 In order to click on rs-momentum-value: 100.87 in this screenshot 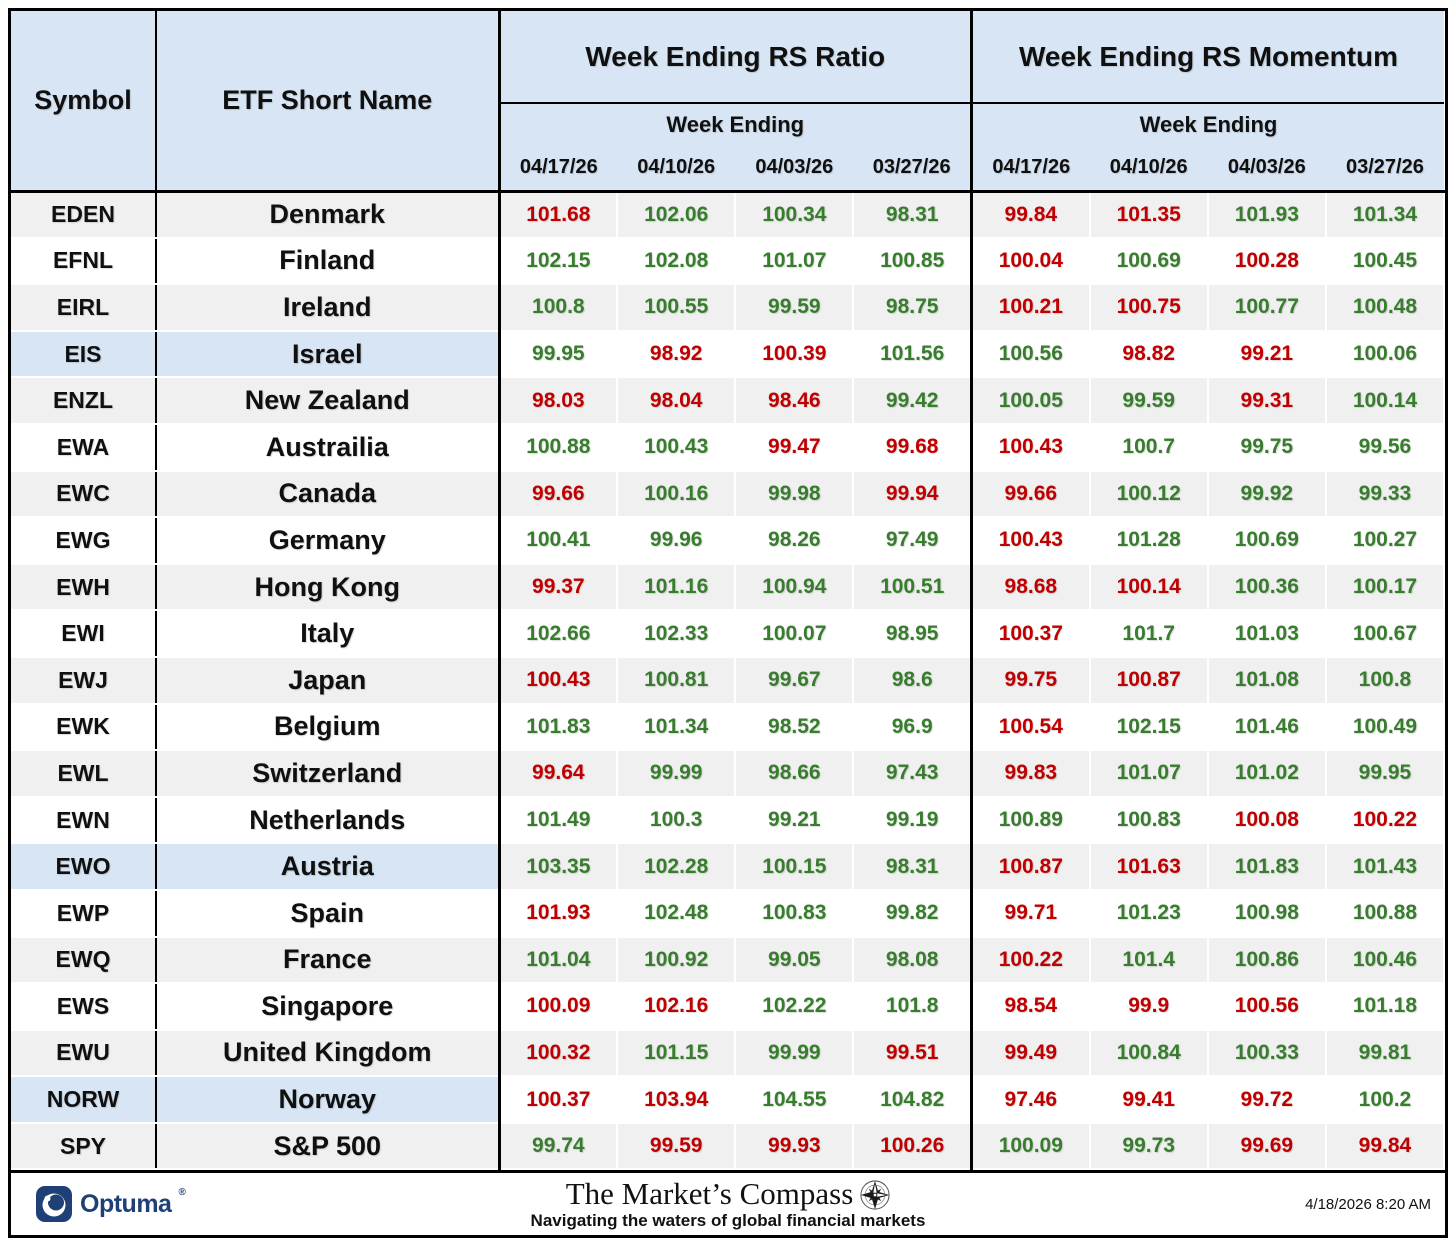, I will do `click(1030, 866)`.